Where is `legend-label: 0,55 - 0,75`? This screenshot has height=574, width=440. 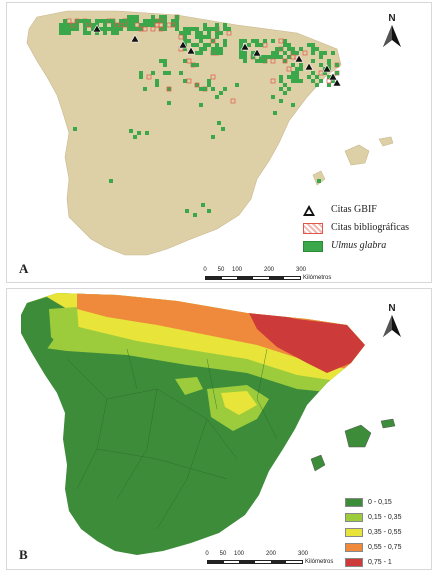
legend-label: 0,55 - 0,75 is located at coordinates (385, 547).